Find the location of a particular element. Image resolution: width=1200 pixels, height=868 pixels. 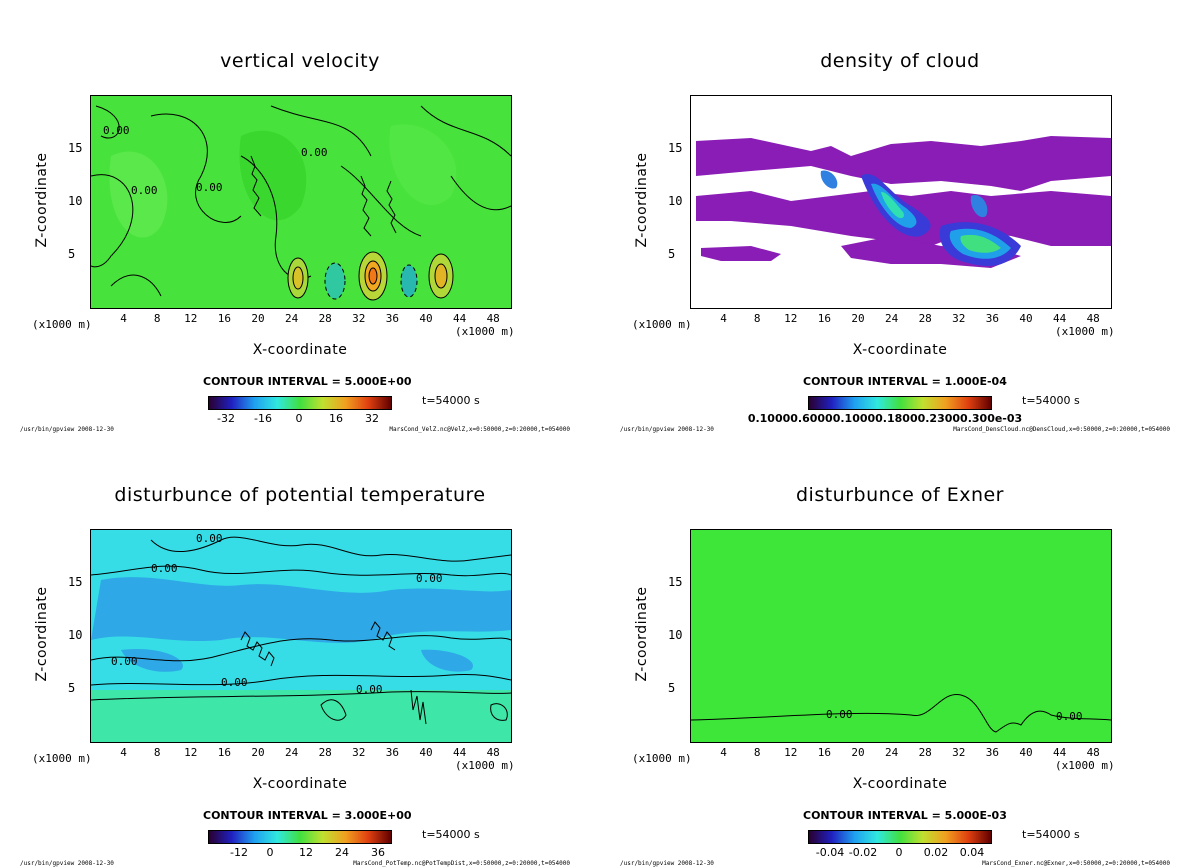

colorbar-tick: 36 is located at coordinates (378, 852).